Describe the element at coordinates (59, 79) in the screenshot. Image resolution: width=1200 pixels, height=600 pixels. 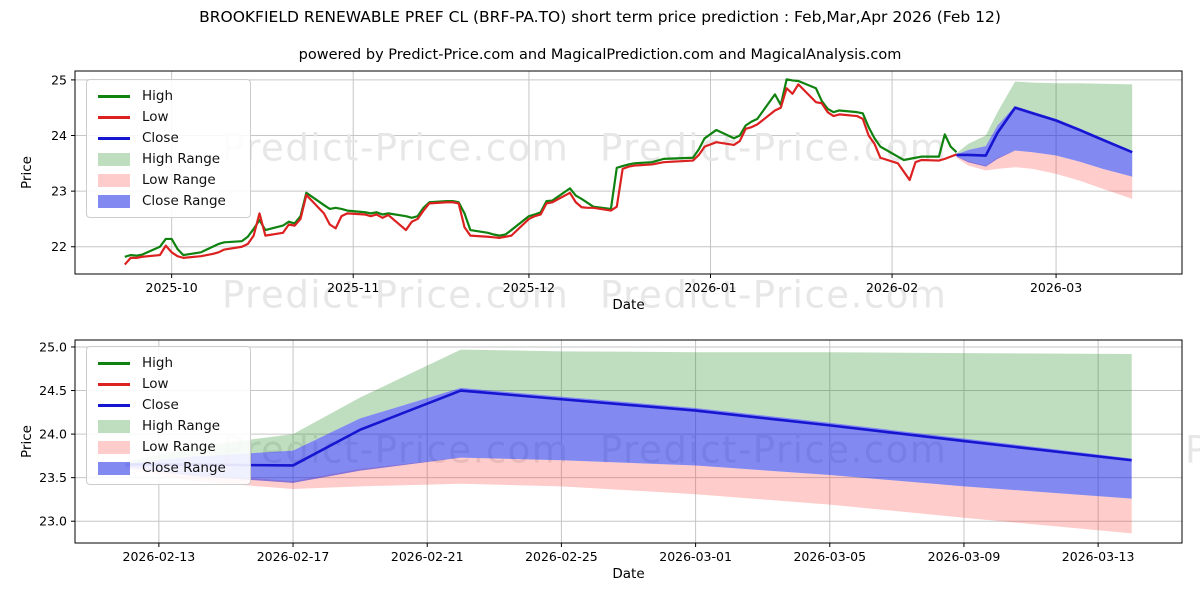
I see `y-tick-label: 25` at that location.